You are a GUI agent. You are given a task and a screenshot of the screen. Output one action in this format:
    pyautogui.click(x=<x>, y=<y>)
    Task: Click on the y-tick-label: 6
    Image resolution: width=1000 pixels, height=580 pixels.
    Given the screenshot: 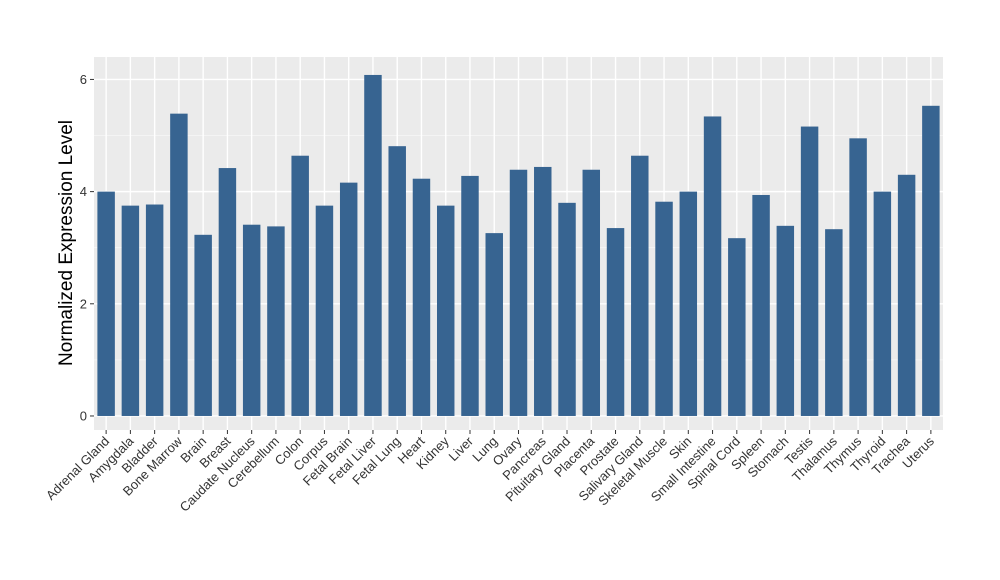 What is the action you would take?
    pyautogui.click(x=83, y=79)
    